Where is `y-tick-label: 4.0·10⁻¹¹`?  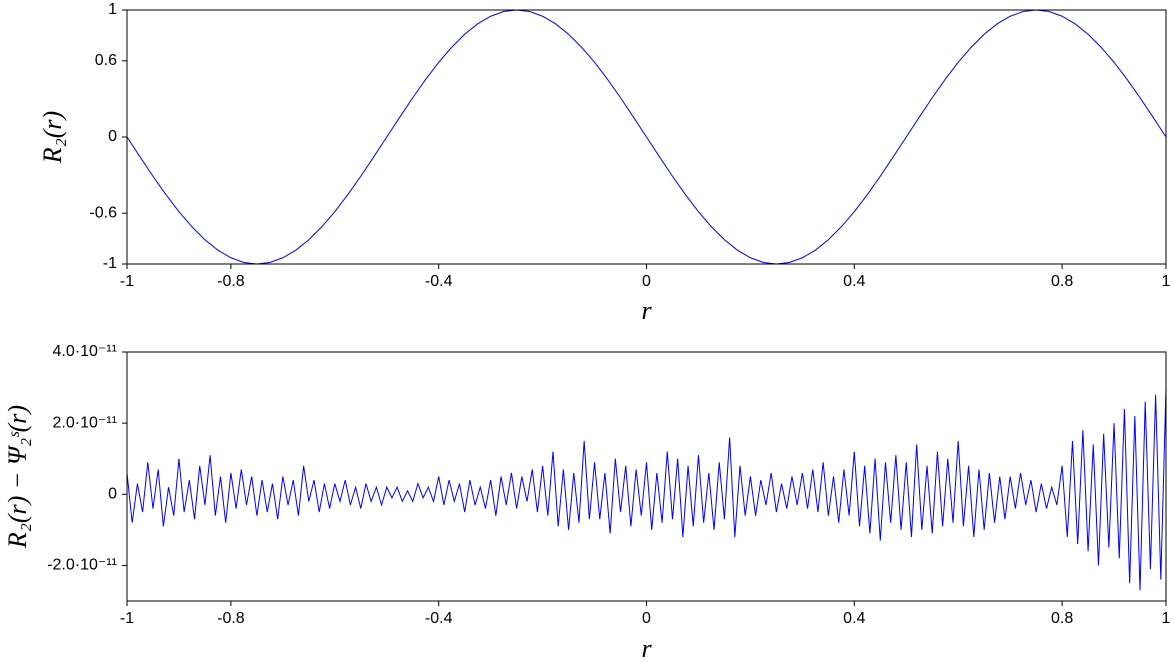
y-tick-label: 4.0·10⁻¹¹ is located at coordinates (85, 351).